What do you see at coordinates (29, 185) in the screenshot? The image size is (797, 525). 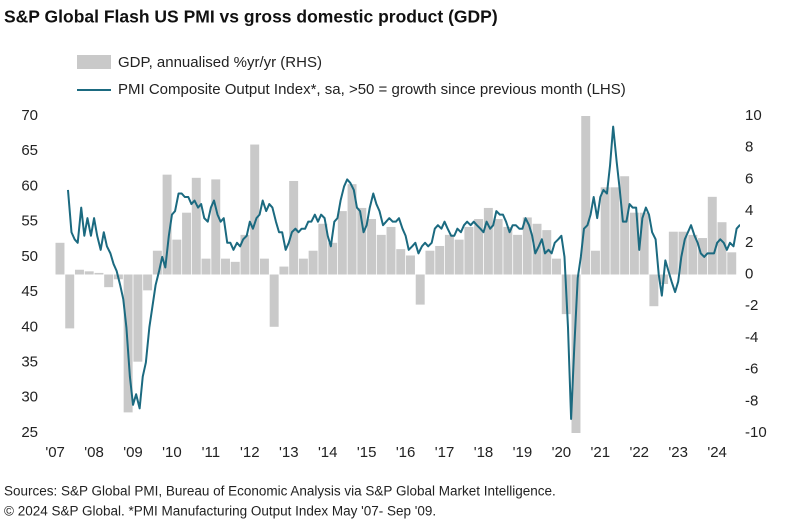 I see `y-tick-label: 60` at bounding box center [29, 185].